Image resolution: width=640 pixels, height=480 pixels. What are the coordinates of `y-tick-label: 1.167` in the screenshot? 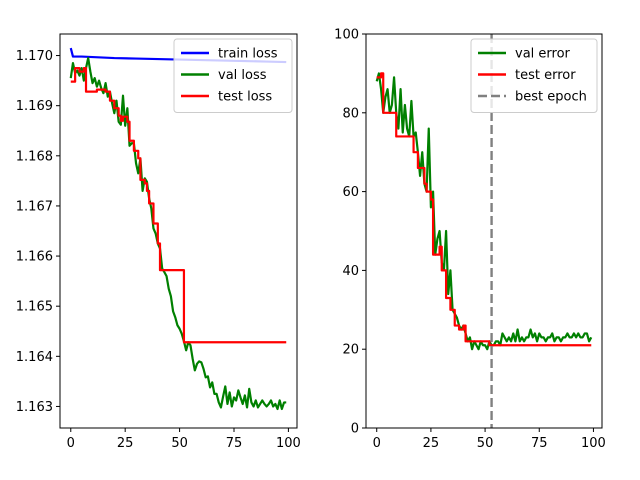 It's located at (34, 206).